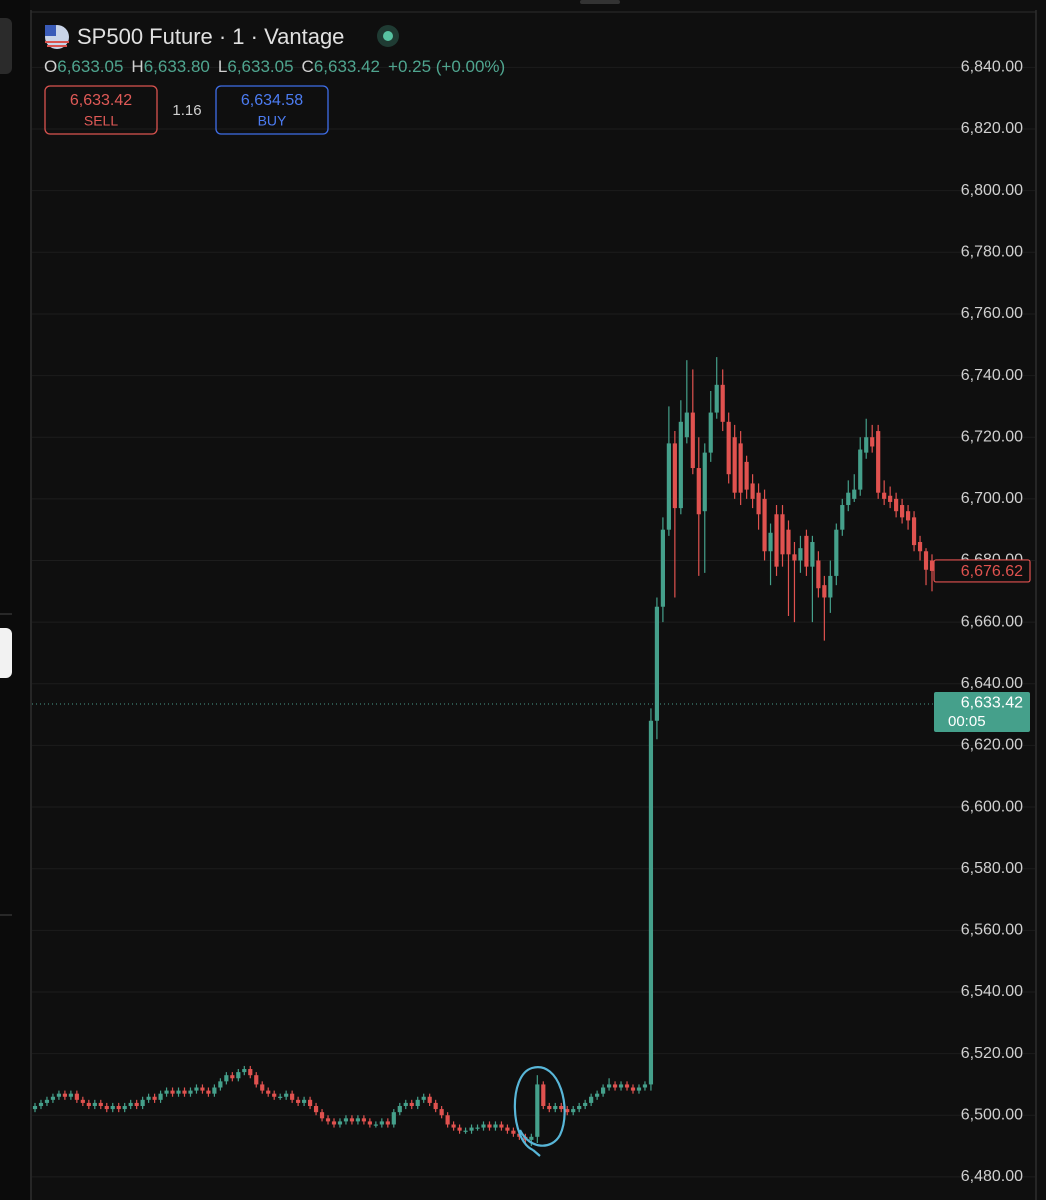 Image resolution: width=1046 pixels, height=1200 pixels. I want to click on current-price-tag, so click(982, 712).